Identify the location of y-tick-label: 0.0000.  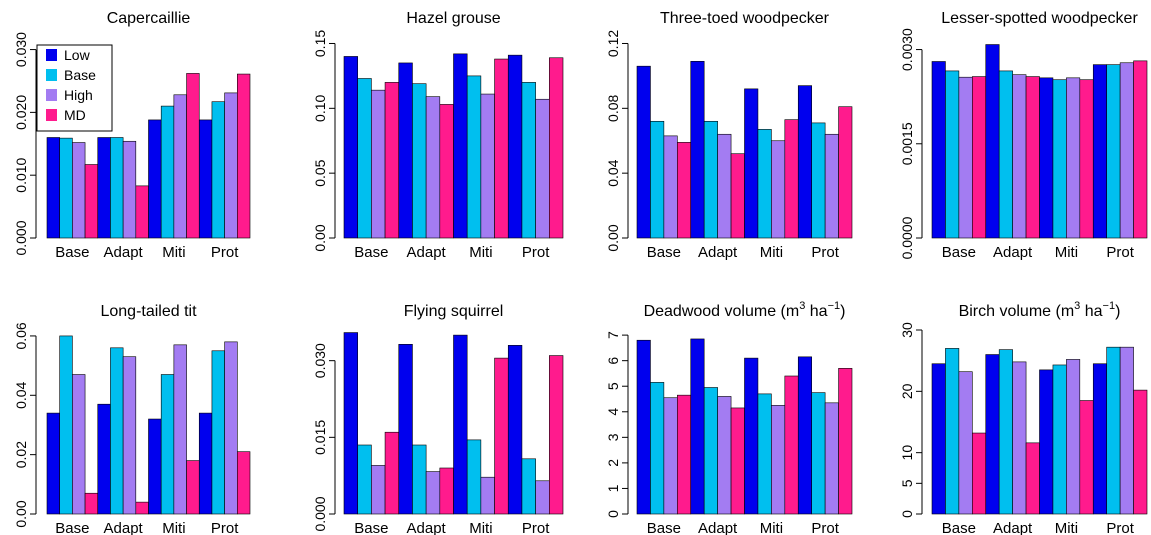
(907, 237).